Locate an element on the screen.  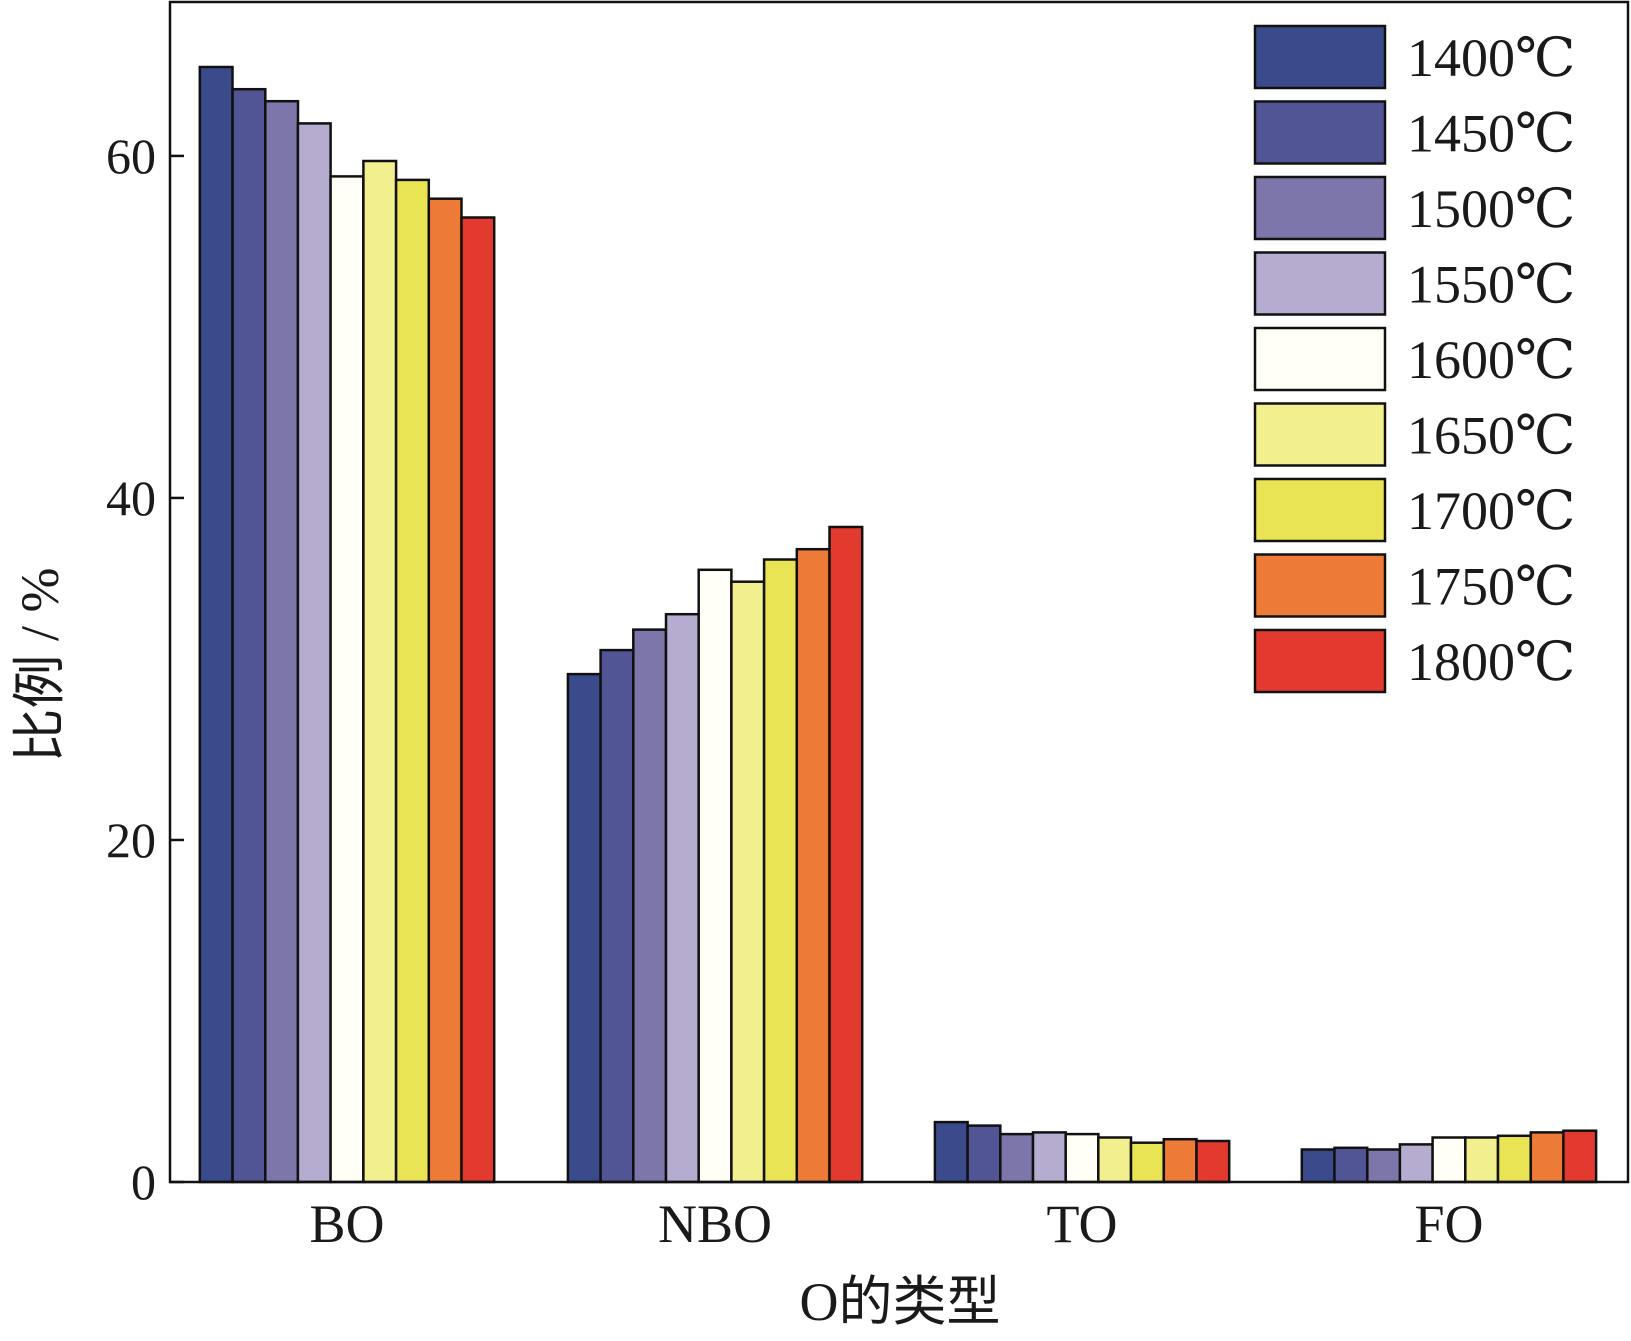
legend-label-2: 1500℃ is located at coordinates (1491, 209).